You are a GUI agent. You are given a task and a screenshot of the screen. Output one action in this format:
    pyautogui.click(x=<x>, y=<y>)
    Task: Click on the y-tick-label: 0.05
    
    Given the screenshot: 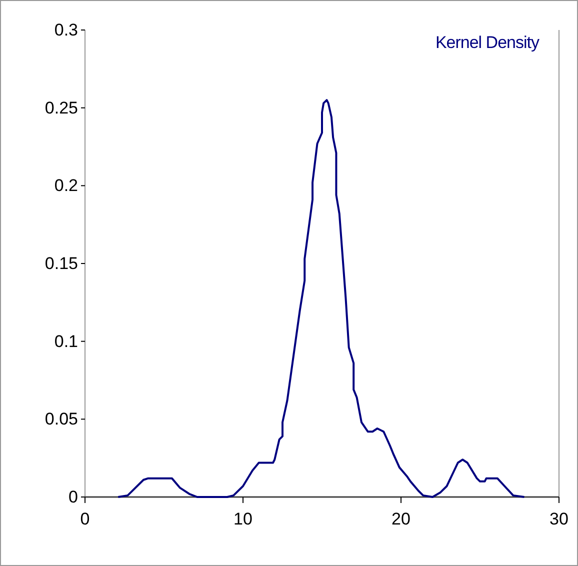 What is the action you would take?
    pyautogui.click(x=61, y=419)
    